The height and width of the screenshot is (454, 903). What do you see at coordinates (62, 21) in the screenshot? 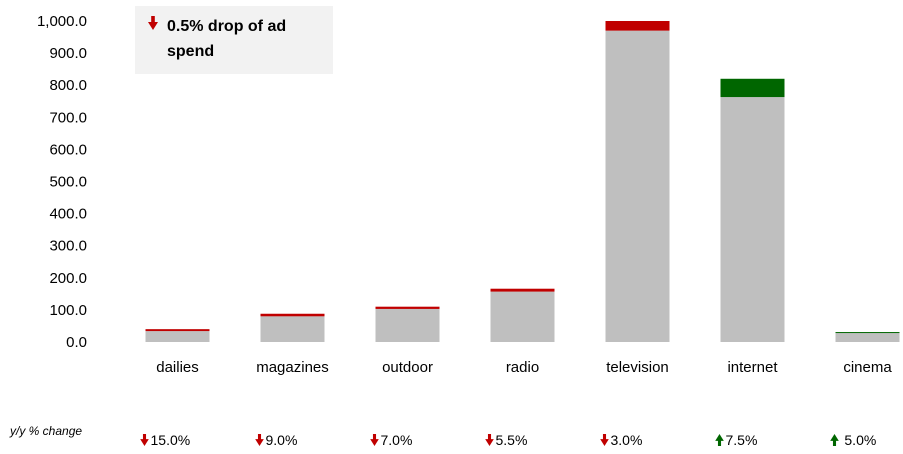
I see `y-tick-label: 1,000.0` at bounding box center [62, 21].